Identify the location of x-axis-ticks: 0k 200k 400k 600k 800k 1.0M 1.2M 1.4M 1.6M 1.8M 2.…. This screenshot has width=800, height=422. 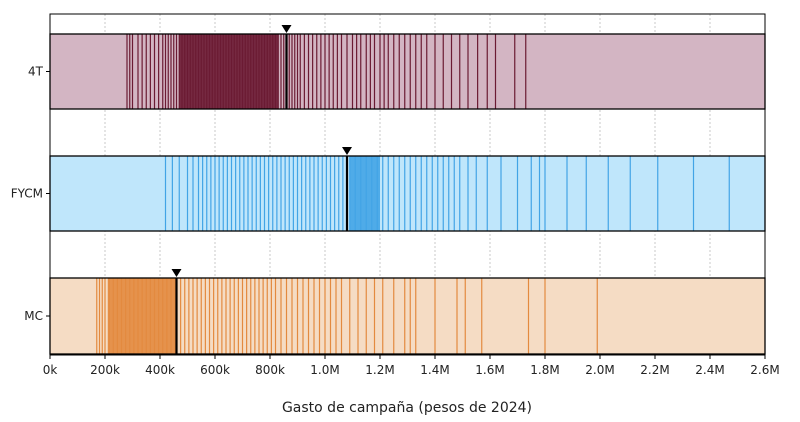
(411, 366).